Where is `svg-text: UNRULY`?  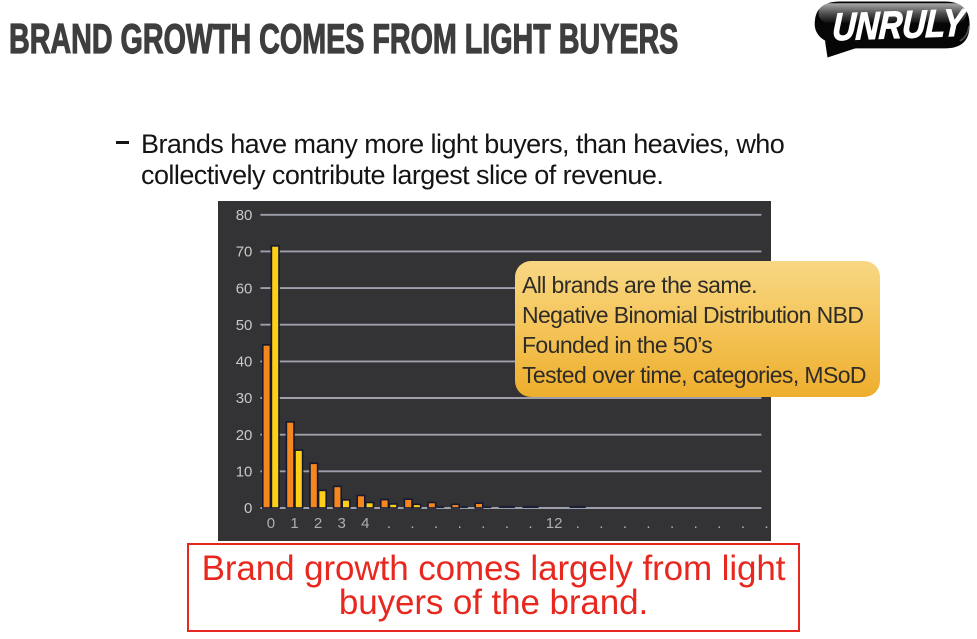
svg-text: UNRULY is located at coordinates (899, 26).